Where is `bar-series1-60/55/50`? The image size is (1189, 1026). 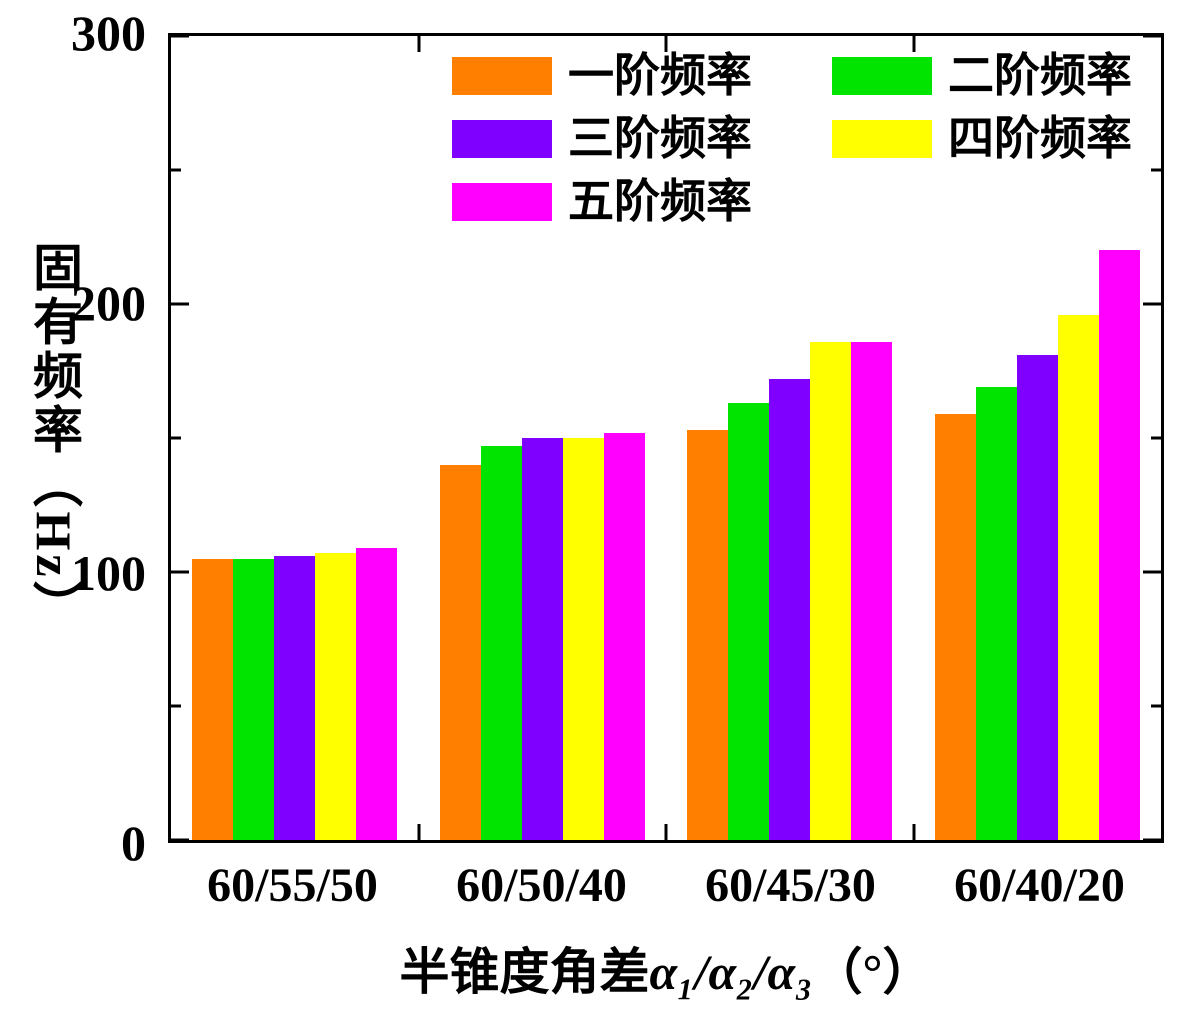 bar-series1-60/55/50 is located at coordinates (213, 699).